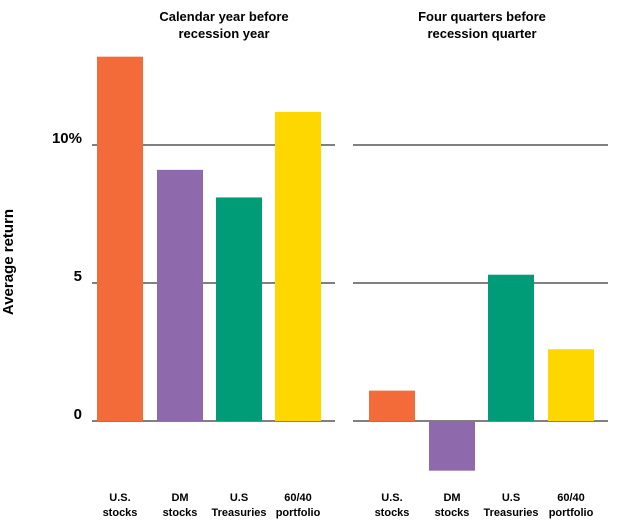  What do you see at coordinates (78, 276) in the screenshot?
I see `y-tick-label: 5` at bounding box center [78, 276].